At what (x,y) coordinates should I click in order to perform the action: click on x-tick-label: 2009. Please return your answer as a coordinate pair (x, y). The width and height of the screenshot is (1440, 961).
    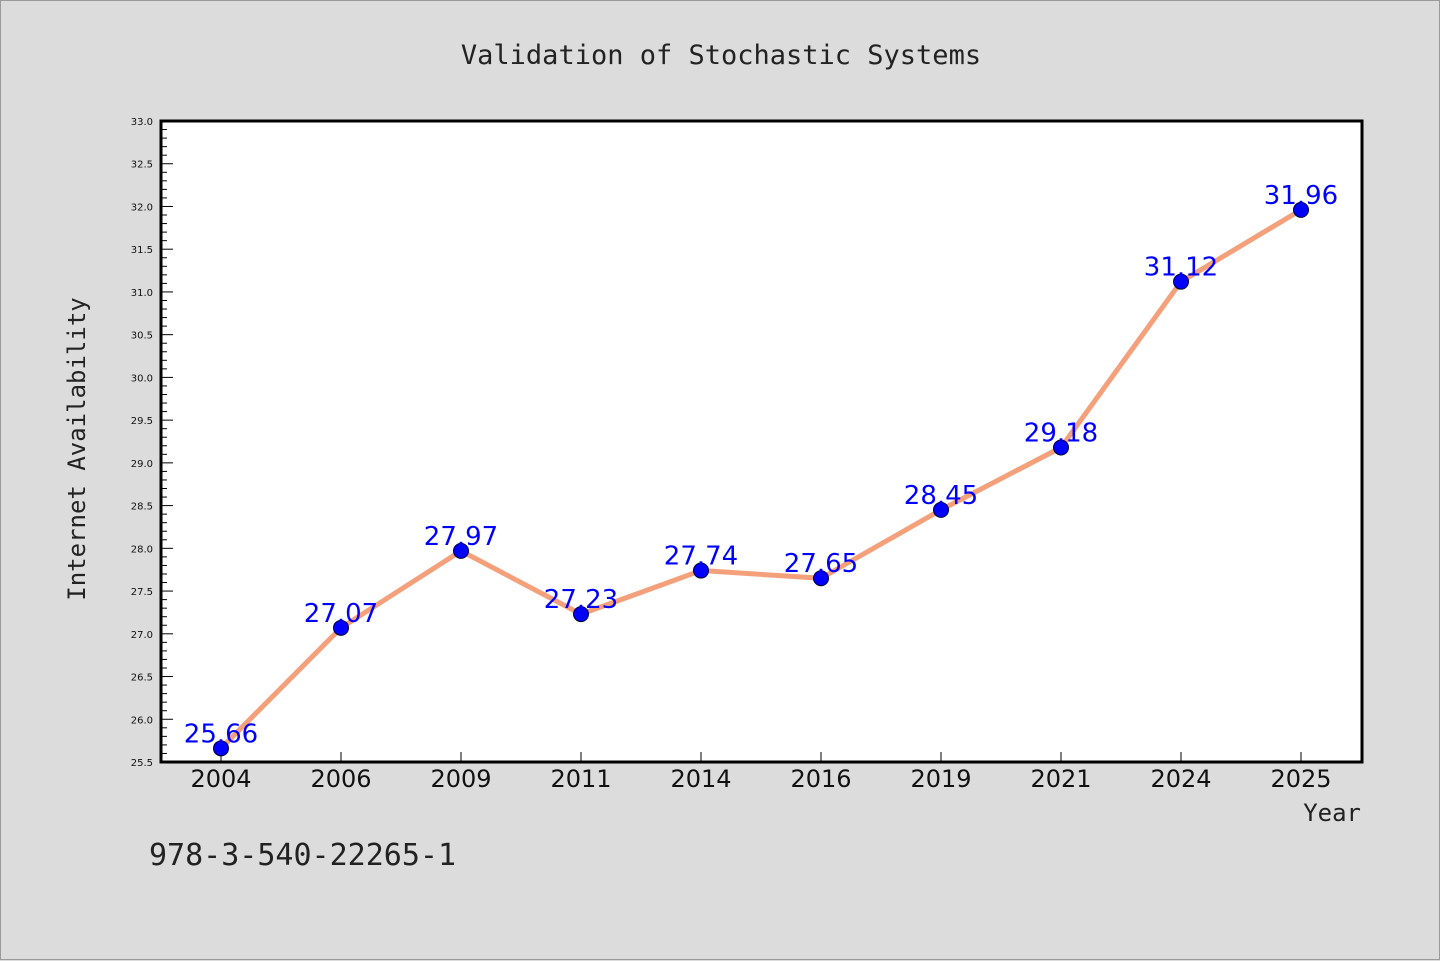
    Looking at the image, I should click on (460, 779).